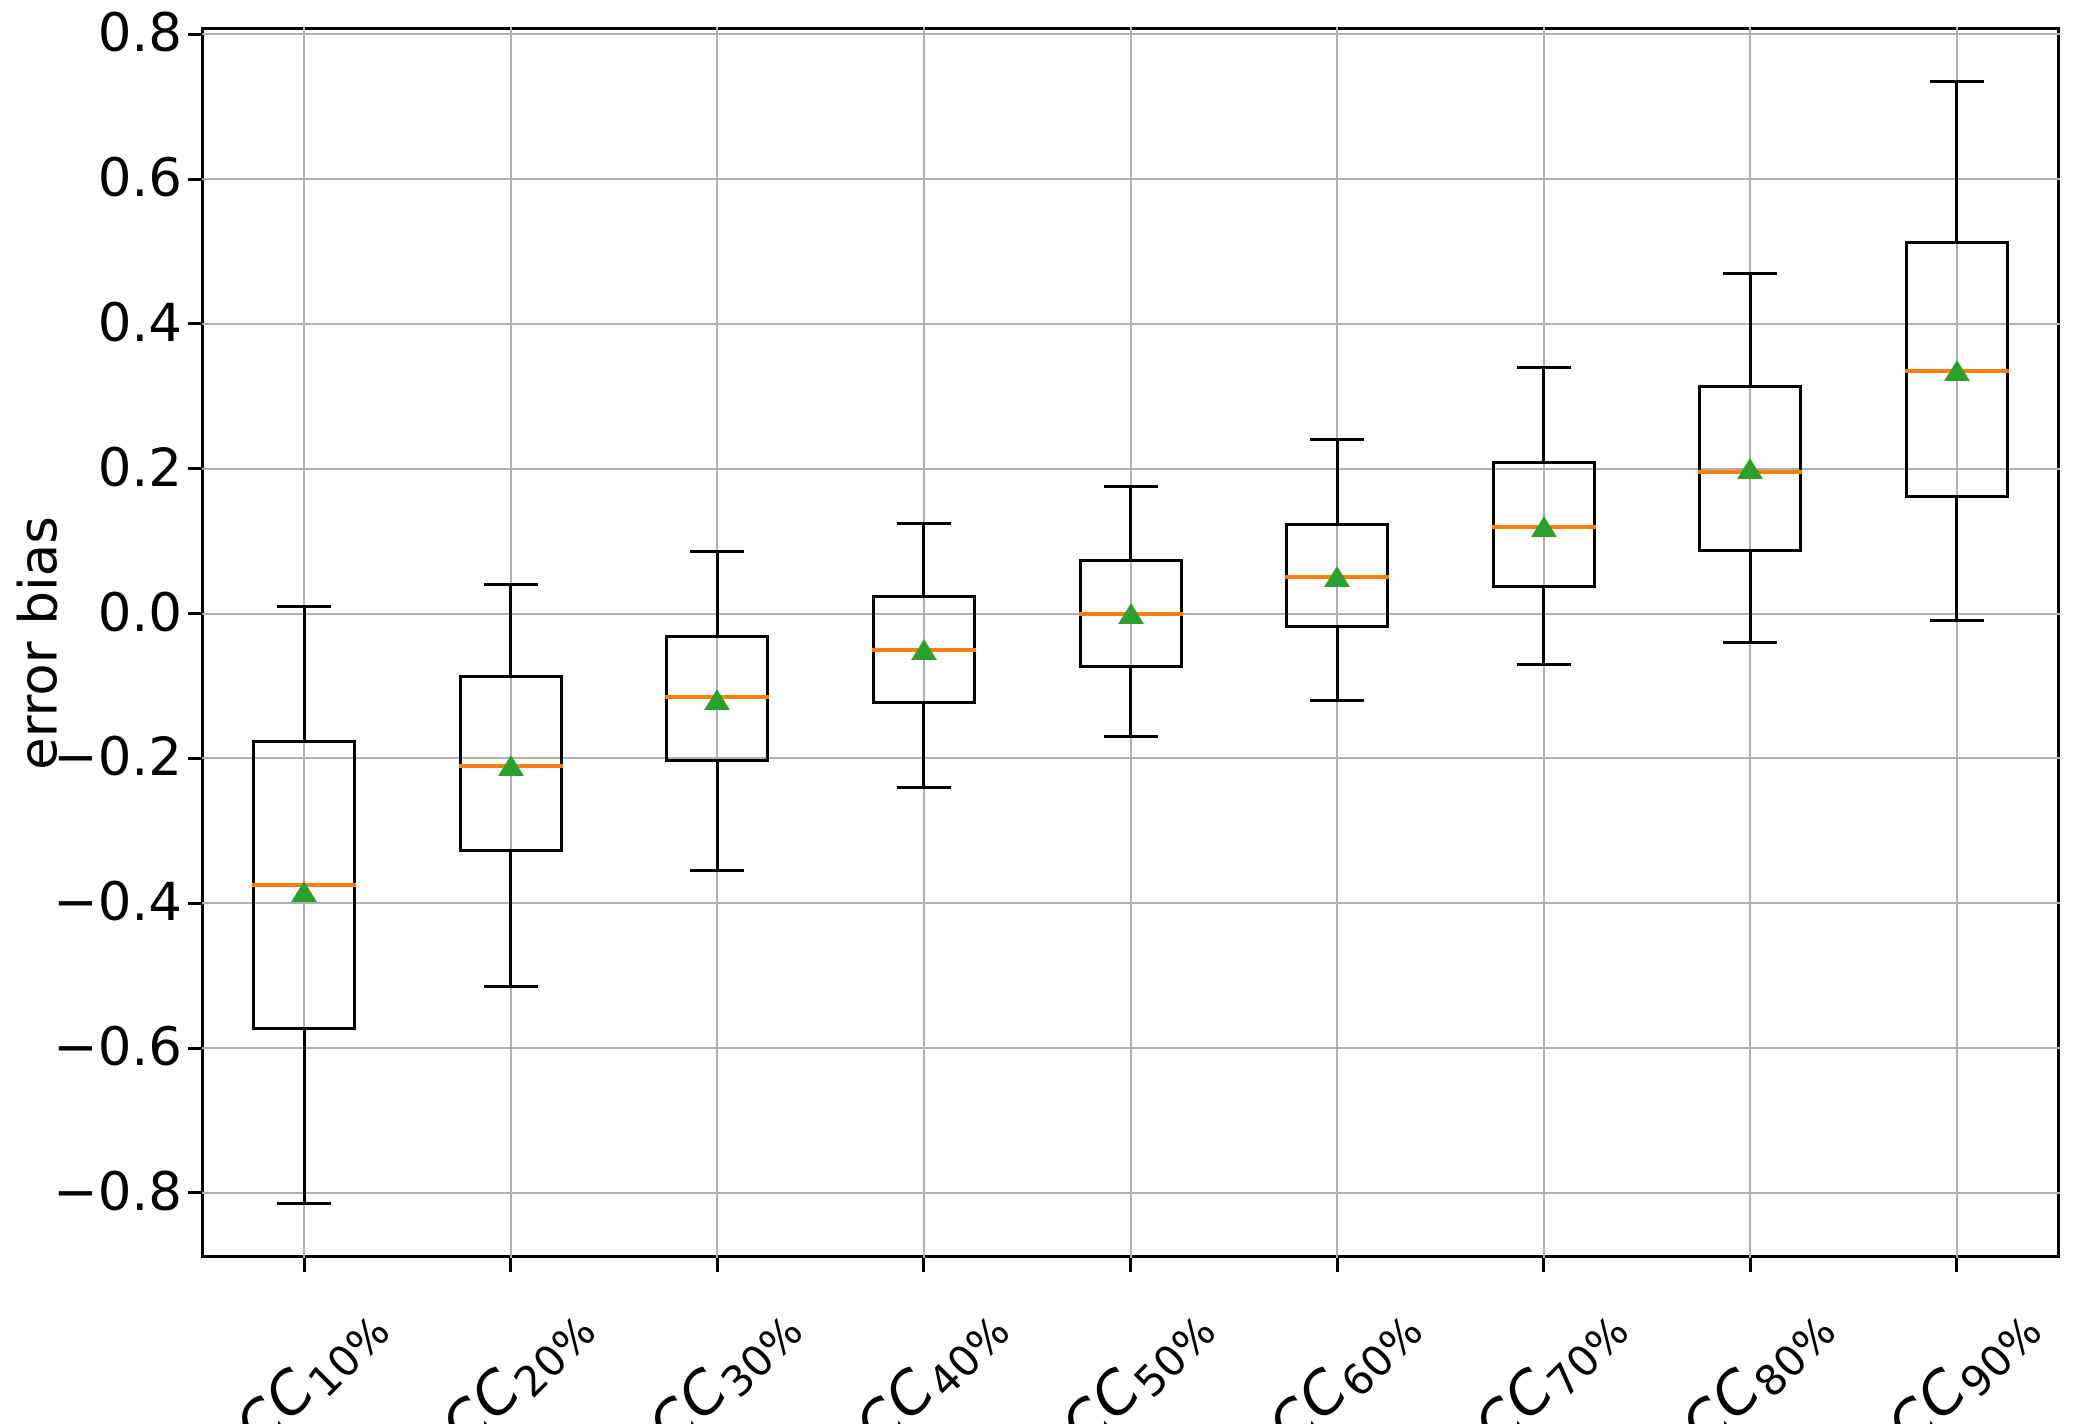 This screenshot has width=2081, height=1424. What do you see at coordinates (139, 613) in the screenshot?
I see `y-tick-label: 0.0` at bounding box center [139, 613].